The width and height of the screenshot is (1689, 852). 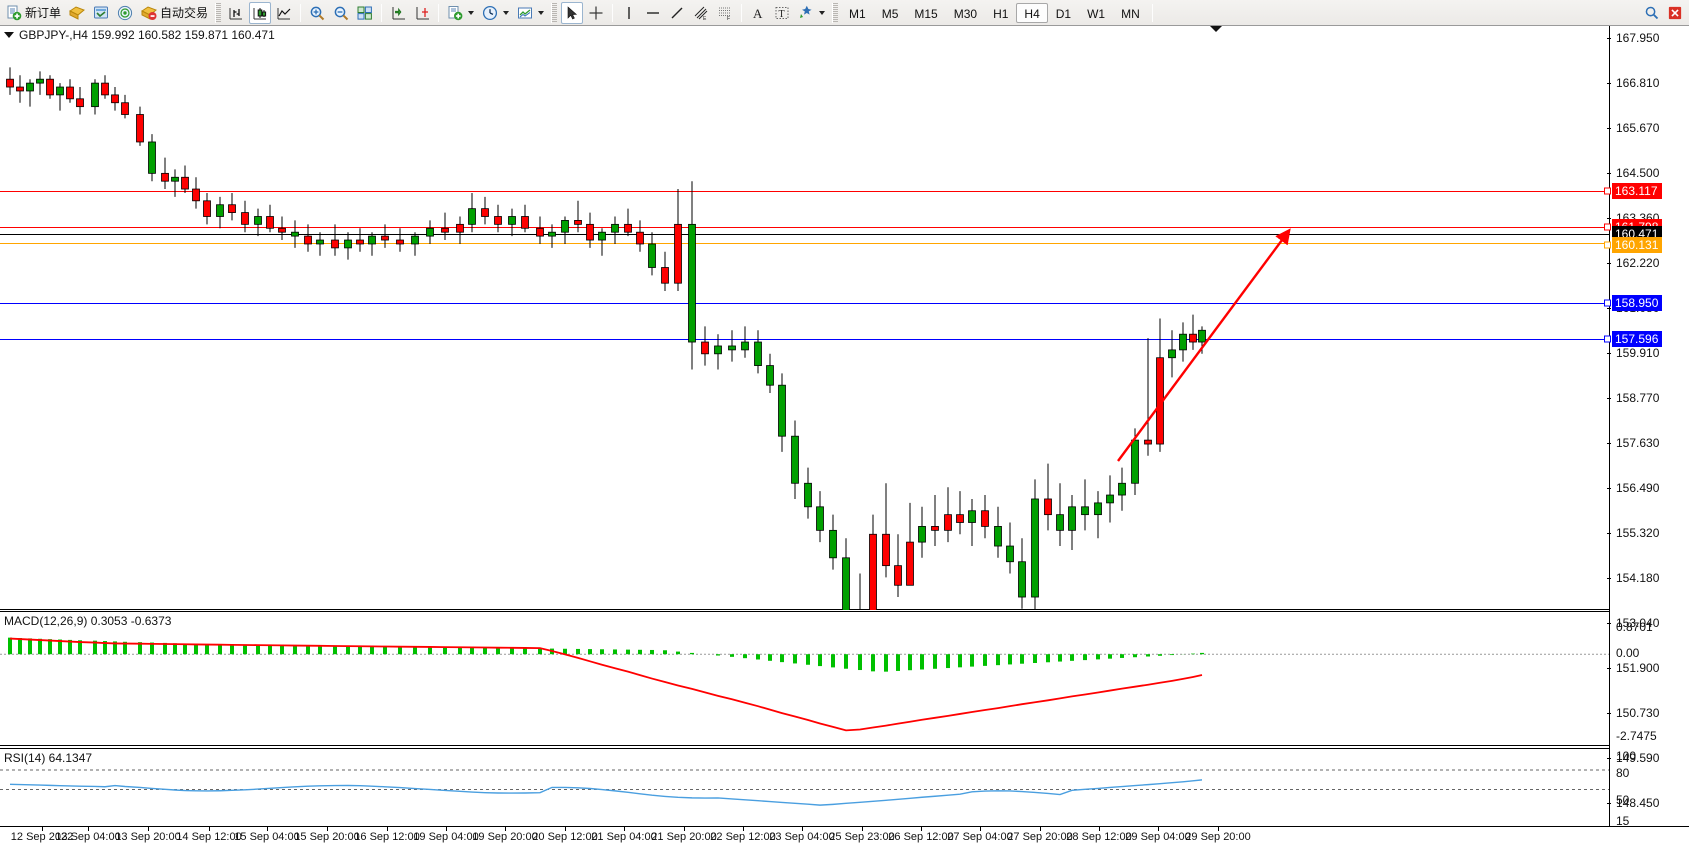 What do you see at coordinates (1638, 443) in the screenshot?
I see `price-axis-tick-label: 157.630` at bounding box center [1638, 443].